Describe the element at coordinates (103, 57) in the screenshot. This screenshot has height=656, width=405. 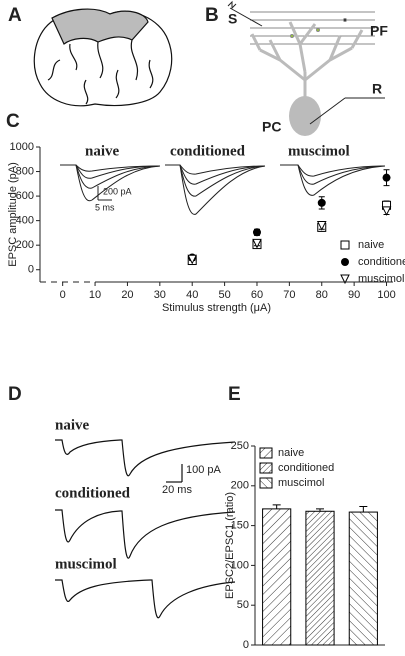
I see `cerebellum-drawing` at that location.